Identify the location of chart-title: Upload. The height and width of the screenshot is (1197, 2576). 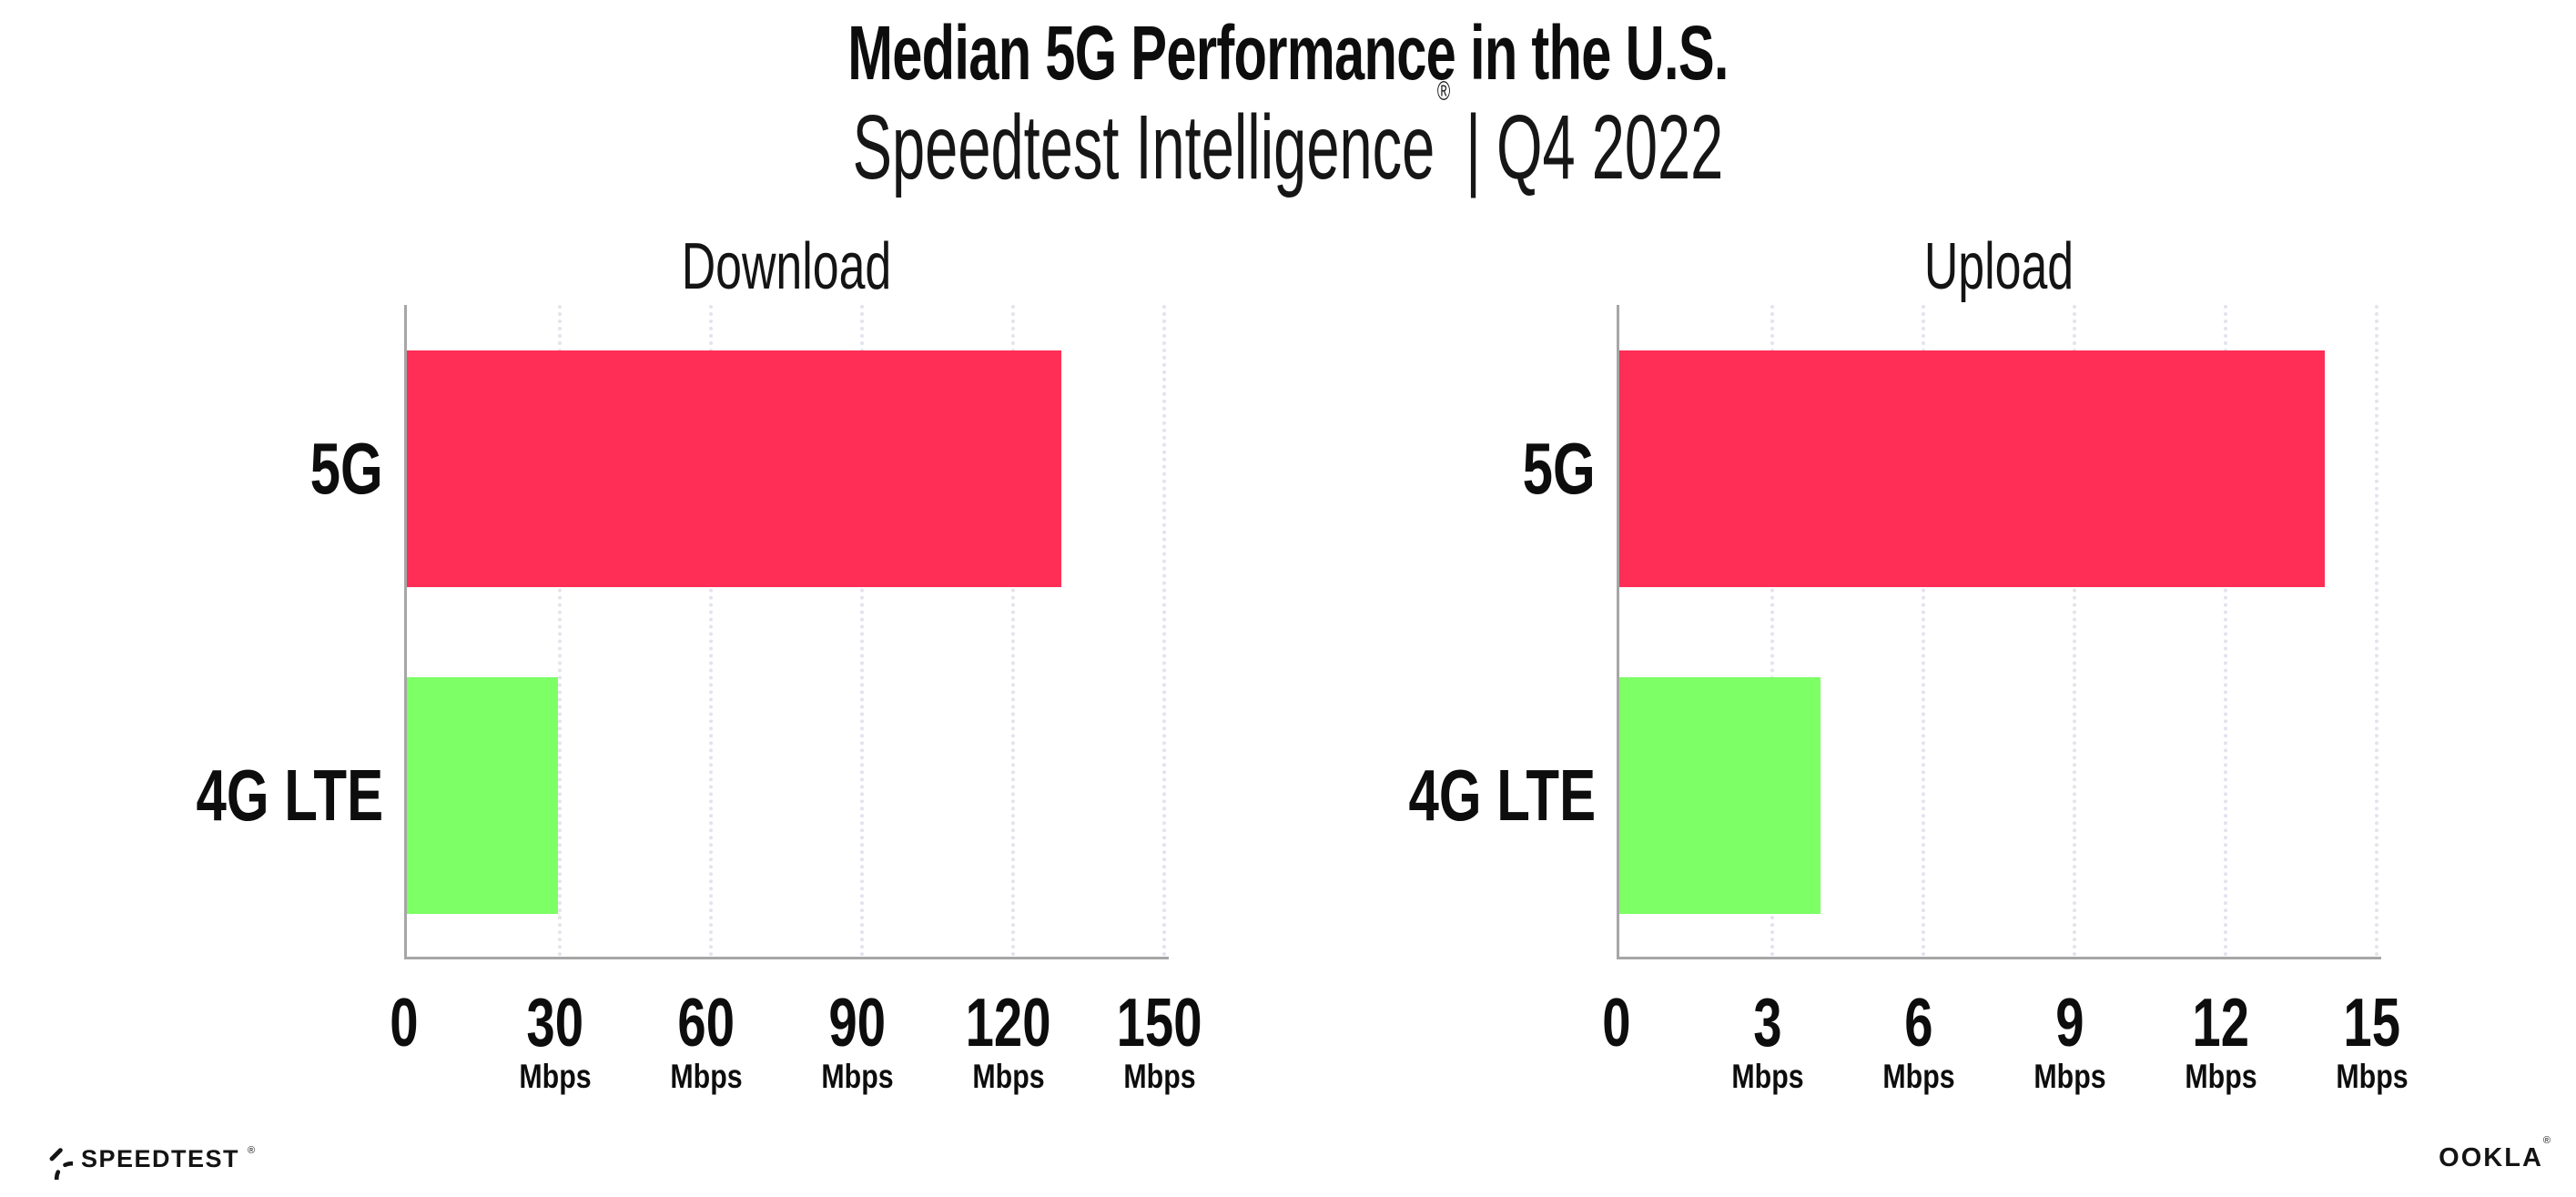
(1999, 266).